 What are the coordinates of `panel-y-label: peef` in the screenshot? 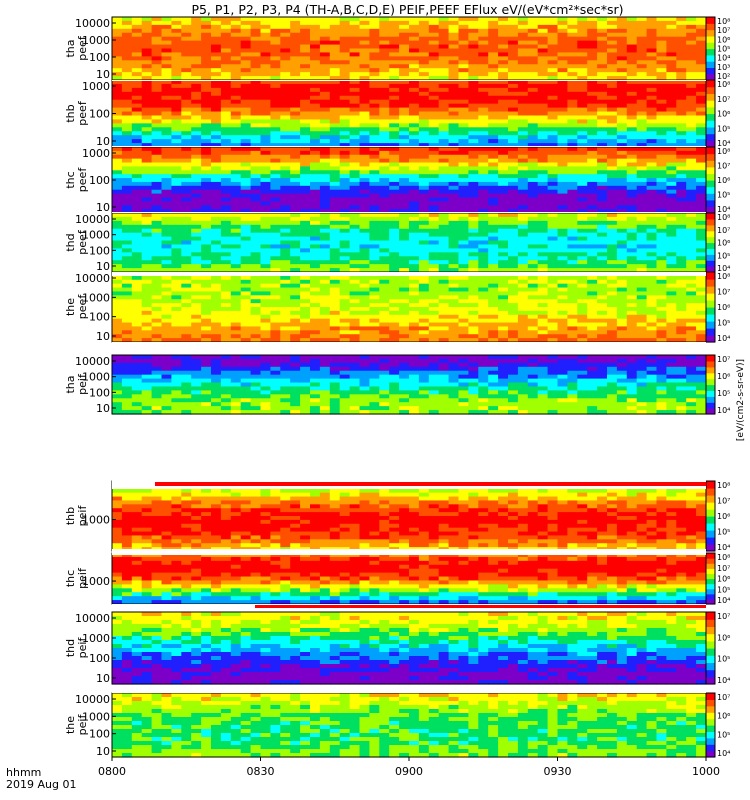 It's located at (82, 242).